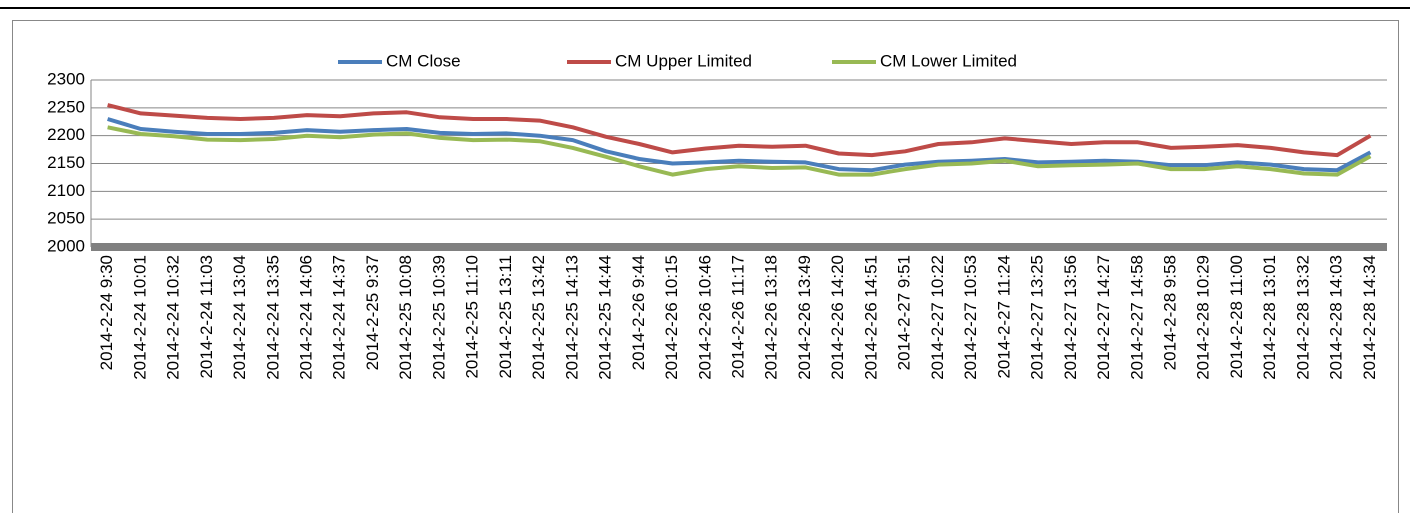  Describe the element at coordinates (339, 317) in the screenshot. I see `x-tick-label: 2014-2-24 14:37` at that location.